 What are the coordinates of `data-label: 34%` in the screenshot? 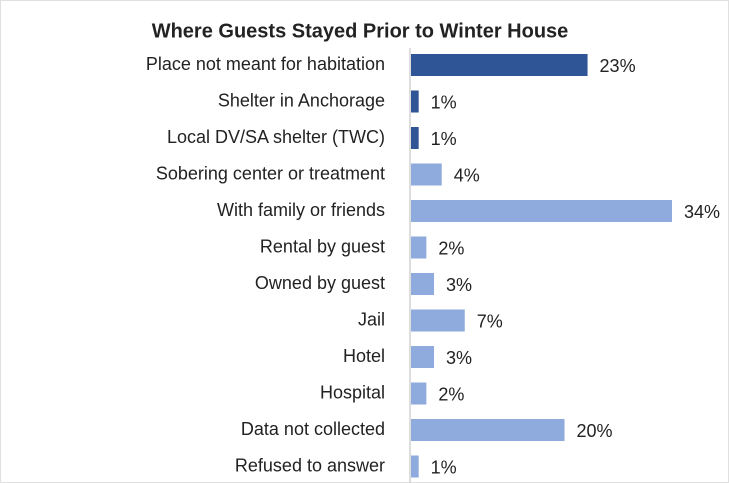 It's located at (702, 212).